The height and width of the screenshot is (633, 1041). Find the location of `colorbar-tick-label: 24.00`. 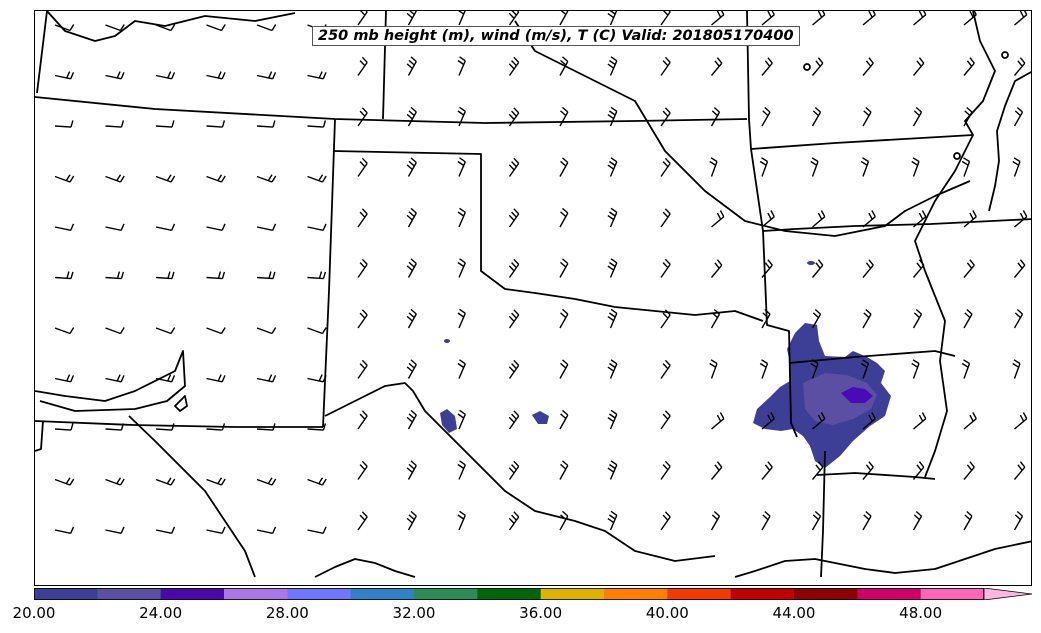

colorbar-tick-label: 24.00 is located at coordinates (161, 613).